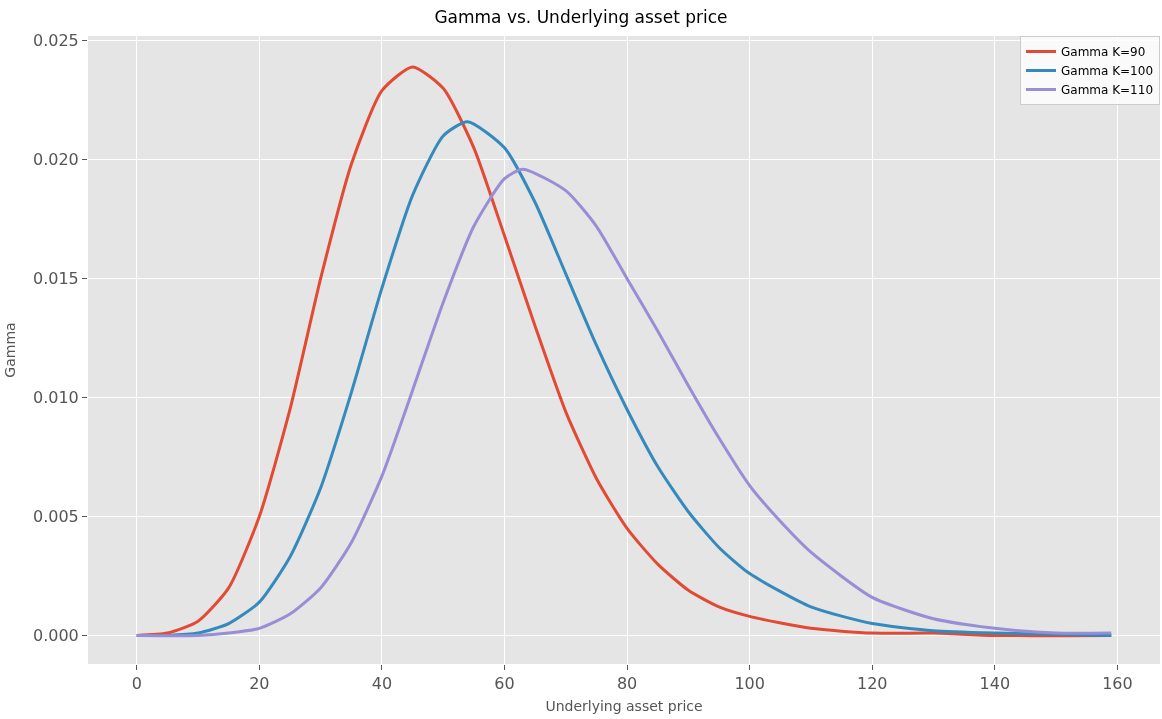 This screenshot has height=719, width=1162. I want to click on x-tick-label: 0, so click(136, 684).